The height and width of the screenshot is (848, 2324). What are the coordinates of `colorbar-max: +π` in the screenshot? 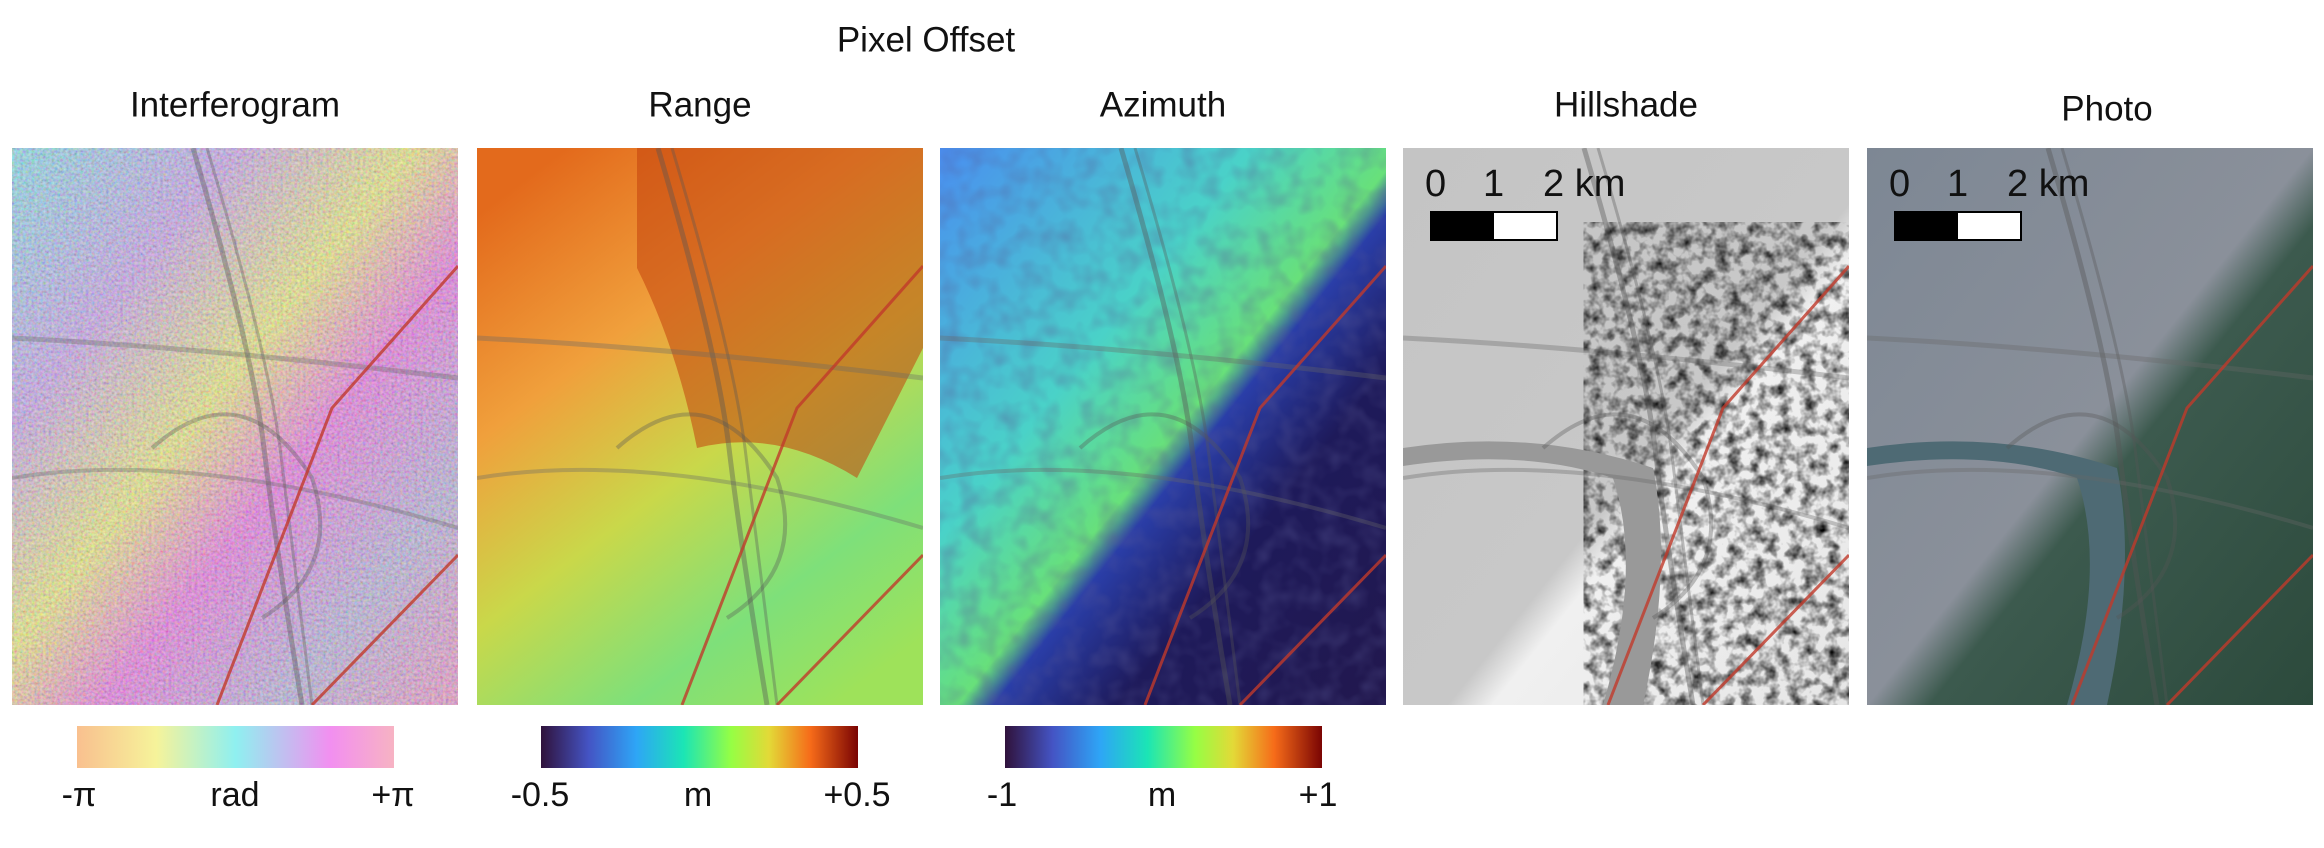 It's located at (392, 795).